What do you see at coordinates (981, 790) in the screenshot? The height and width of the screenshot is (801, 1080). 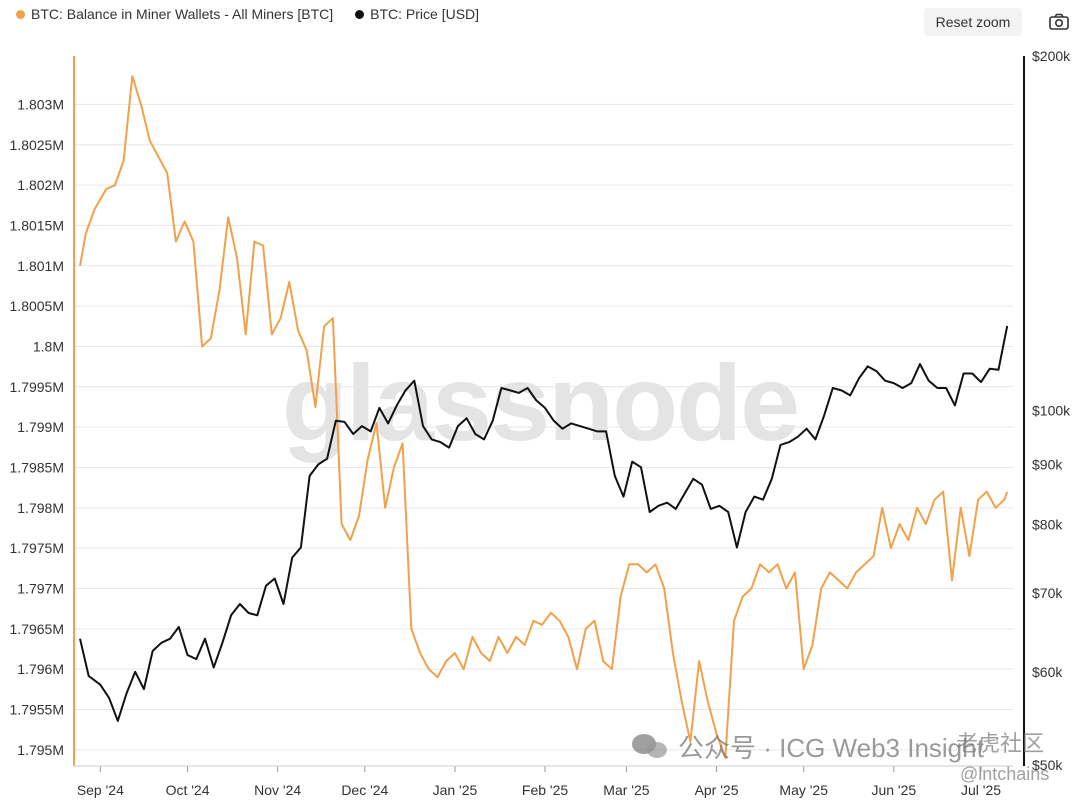 I see `x-tick-label: Jul '25` at bounding box center [981, 790].